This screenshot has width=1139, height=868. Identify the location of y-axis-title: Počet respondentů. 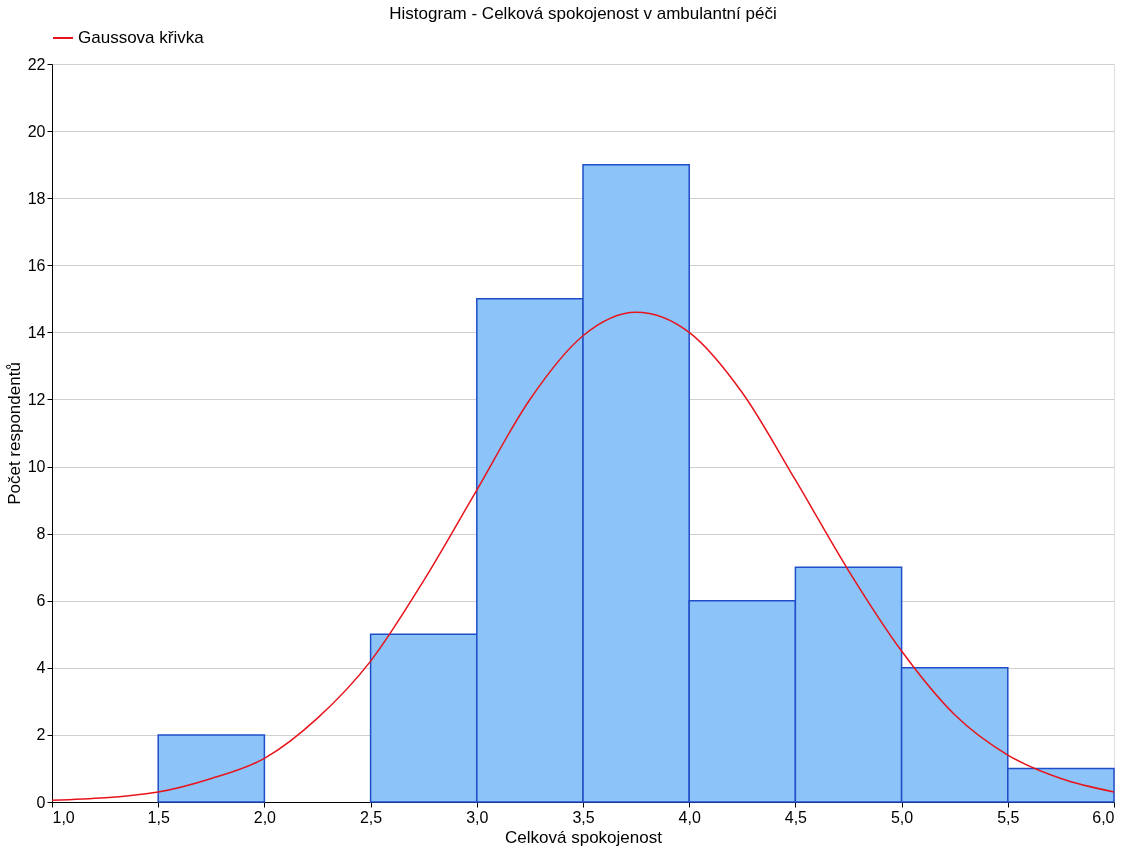
(14, 433).